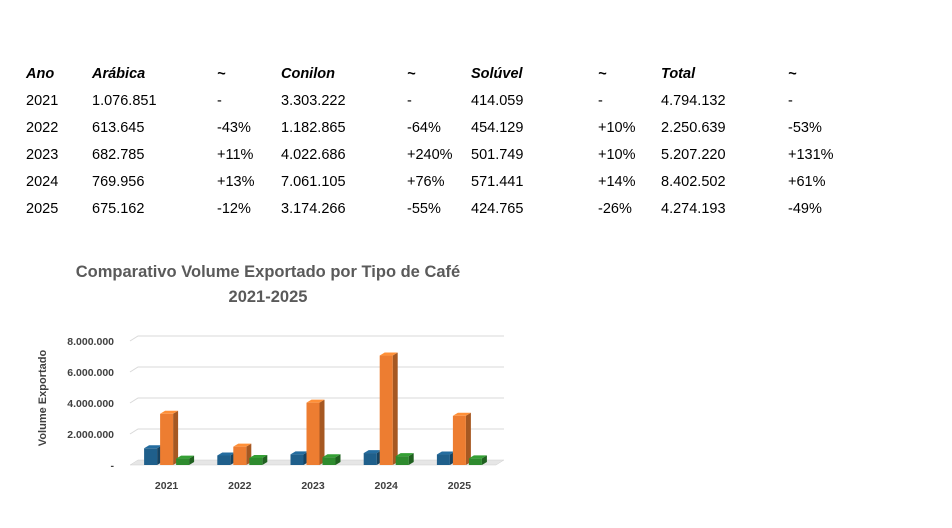 The width and height of the screenshot is (952, 528). I want to click on cell-ano: 2024, so click(42, 181).